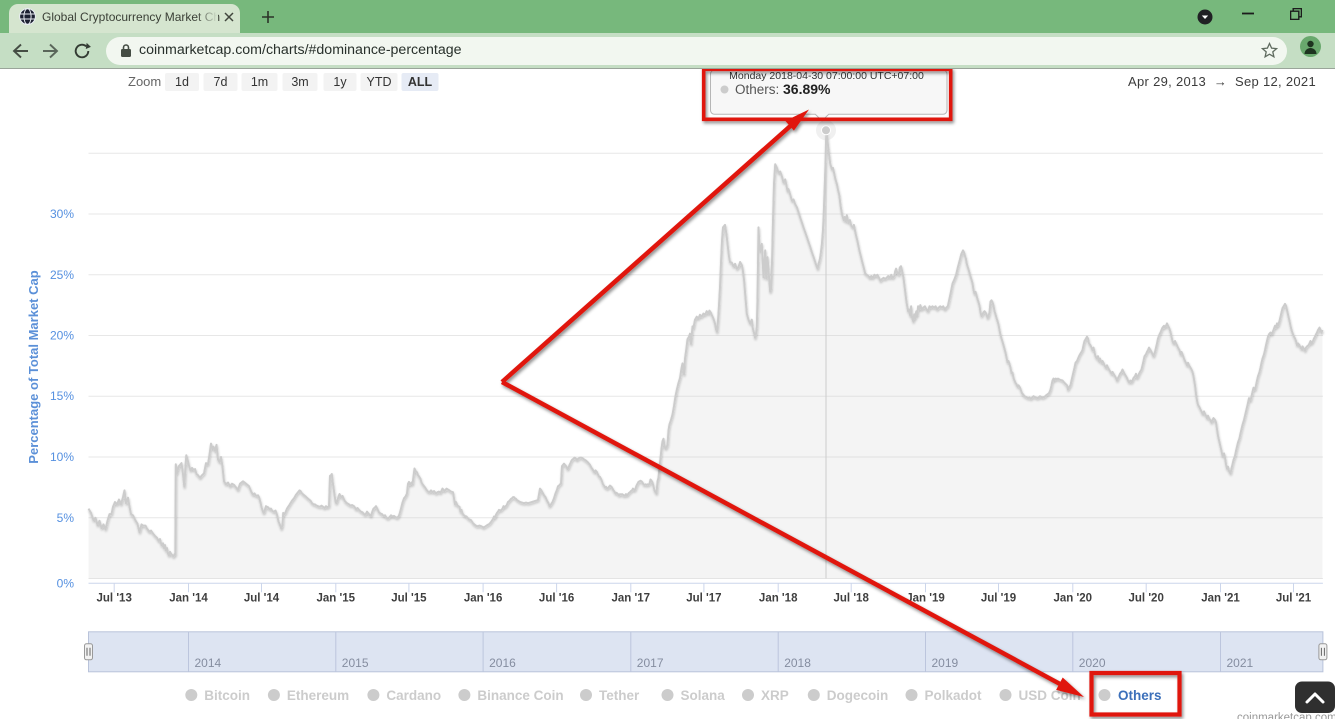 This screenshot has height=719, width=1335. What do you see at coordinates (62, 275) in the screenshot?
I see `svg-text: 25%` at bounding box center [62, 275].